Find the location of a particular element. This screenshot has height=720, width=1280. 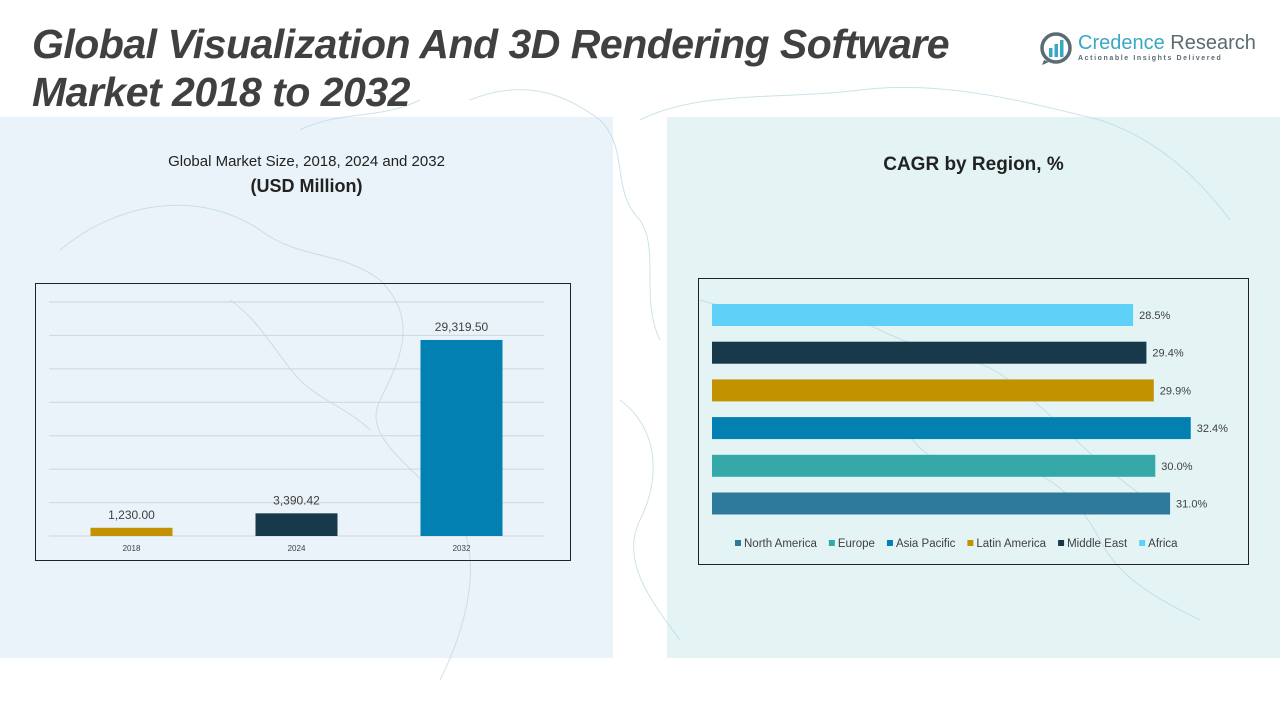

data-label-asia-pacific: 32.4% is located at coordinates (1212, 429).